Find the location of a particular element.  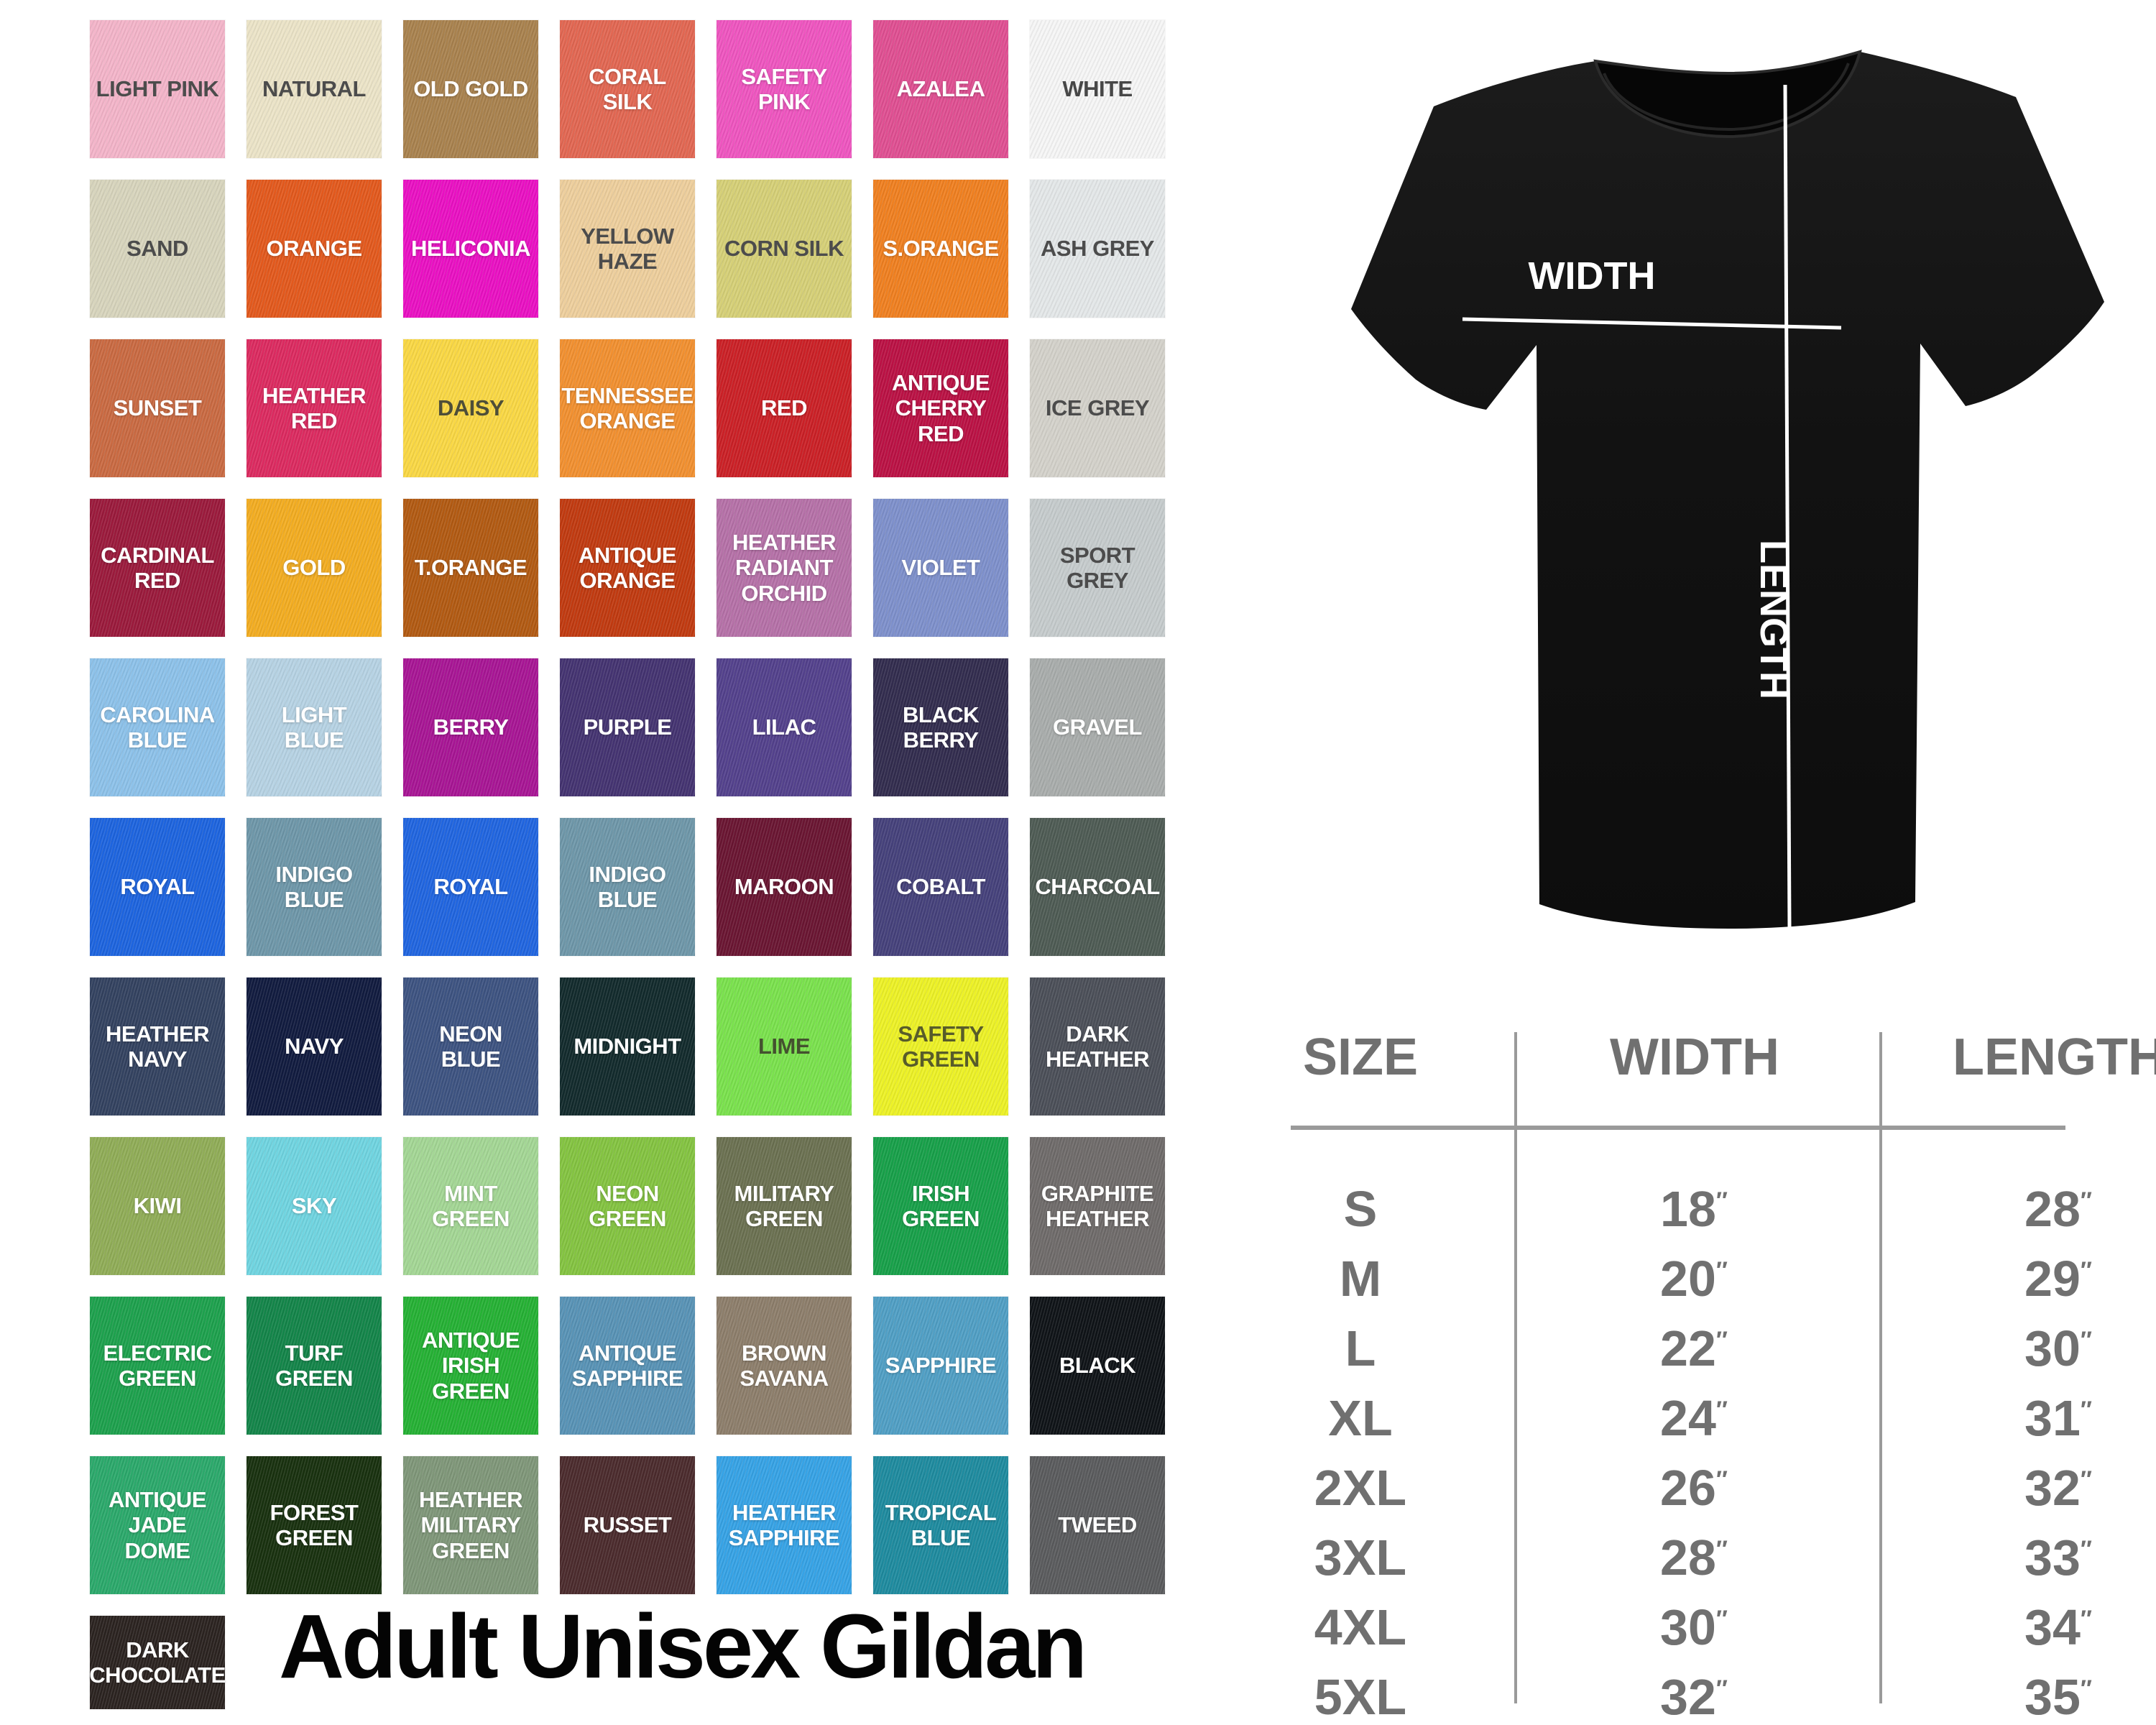

width-value: 20″ is located at coordinates (1694, 1279).